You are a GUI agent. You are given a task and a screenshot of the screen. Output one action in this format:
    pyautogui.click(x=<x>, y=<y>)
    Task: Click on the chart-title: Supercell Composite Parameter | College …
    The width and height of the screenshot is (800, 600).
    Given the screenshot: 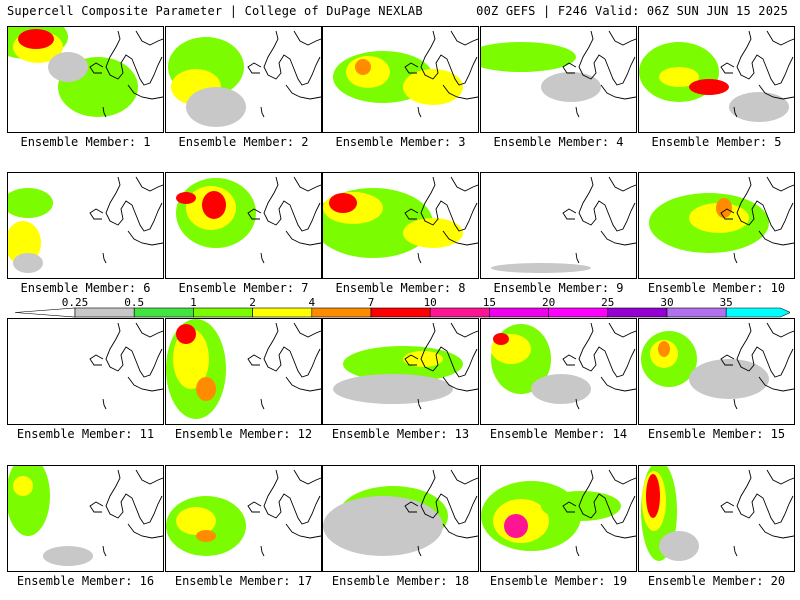 What is the action you would take?
    pyautogui.click(x=215, y=11)
    